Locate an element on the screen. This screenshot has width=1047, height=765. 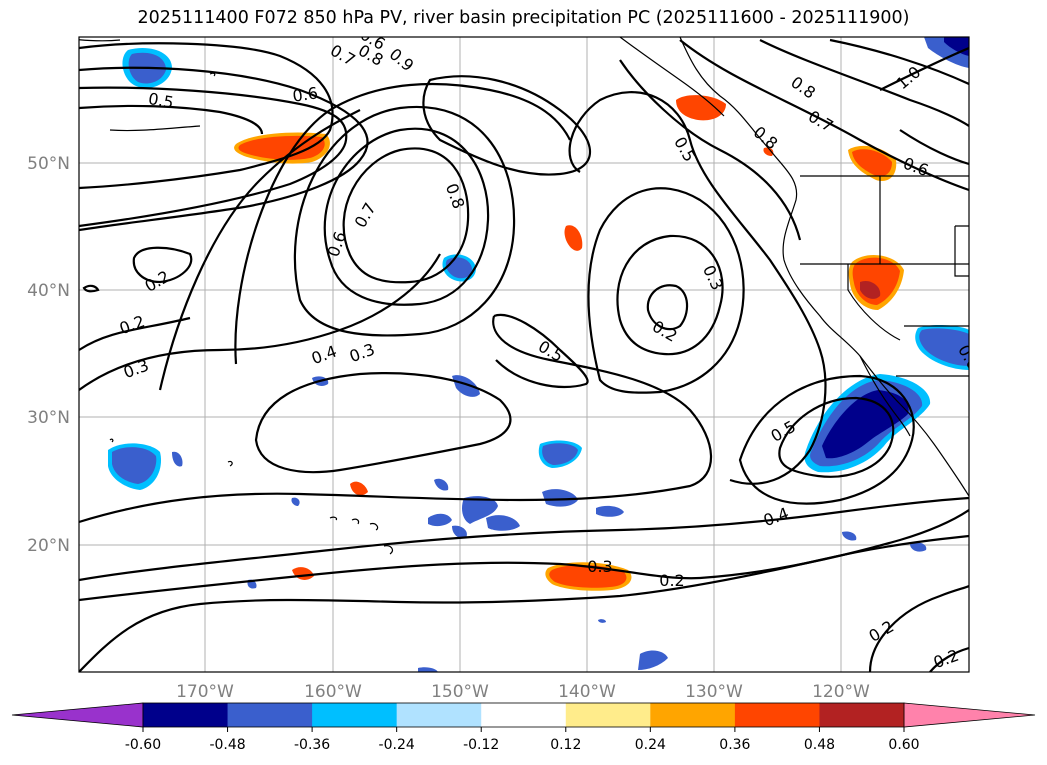
lat-label: 30°N is located at coordinates (48, 418).